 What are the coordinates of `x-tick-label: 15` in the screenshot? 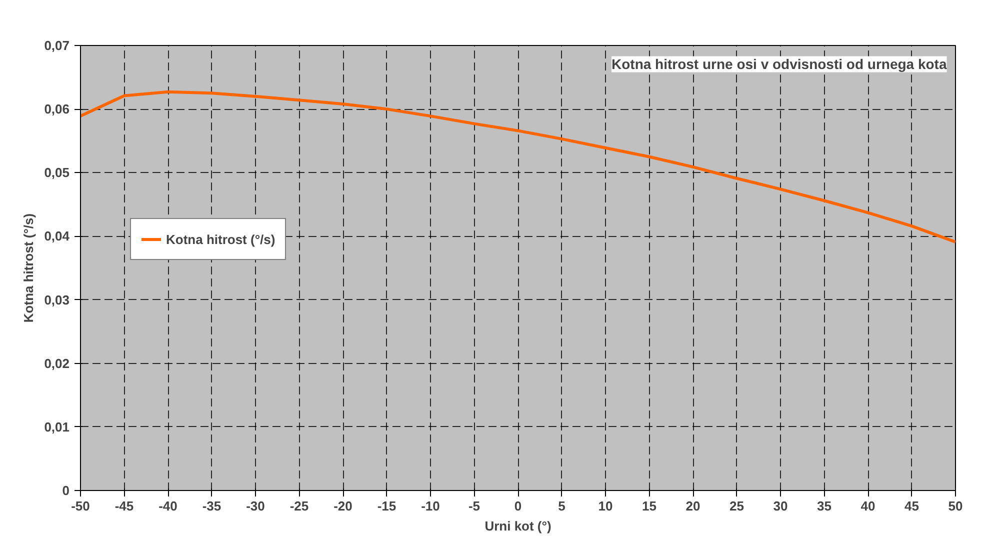 It's located at (649, 506).